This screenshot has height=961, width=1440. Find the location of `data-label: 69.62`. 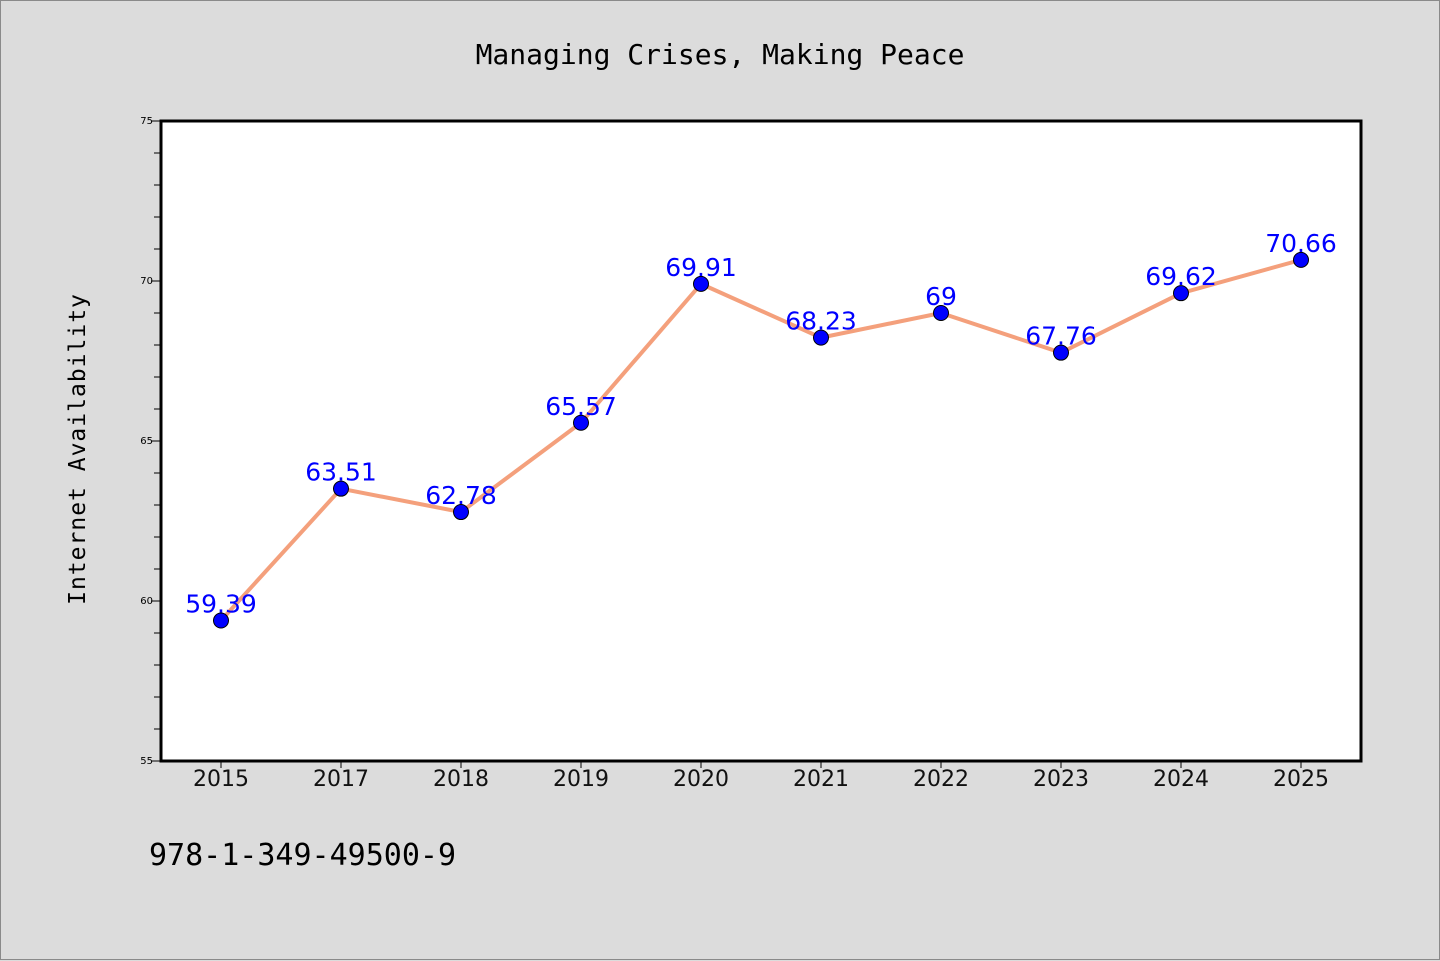

data-label: 69.62 is located at coordinates (1181, 276).